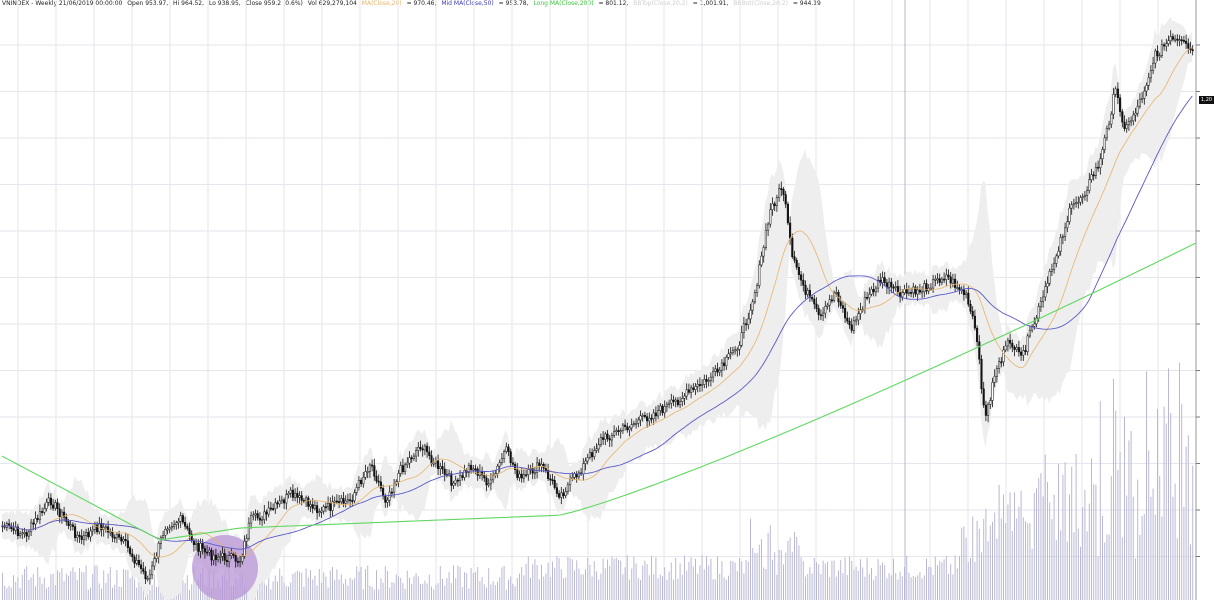 The height and width of the screenshot is (600, 1214). Describe the element at coordinates (513, 3) in the screenshot. I see `mid-ma-value: = 953.78,` at that location.